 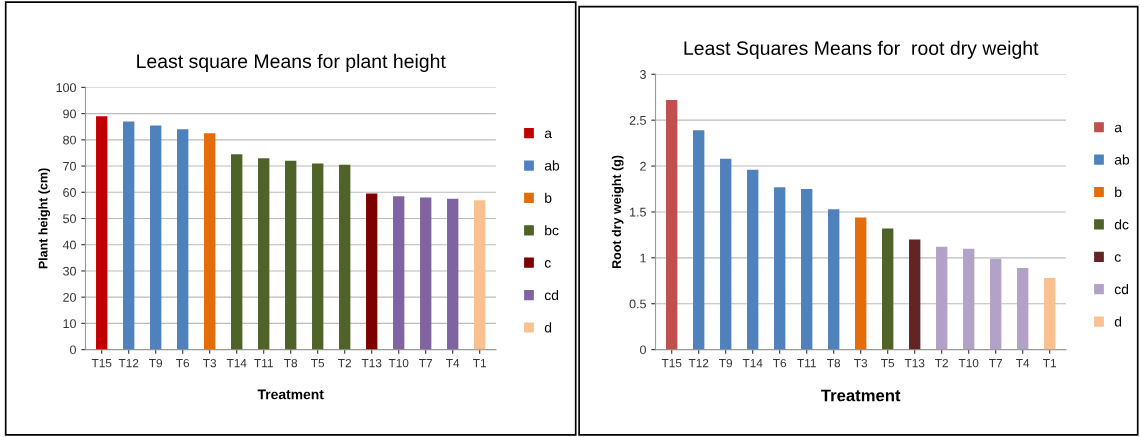 I want to click on y-tick-label: 20, so click(x=69, y=297).